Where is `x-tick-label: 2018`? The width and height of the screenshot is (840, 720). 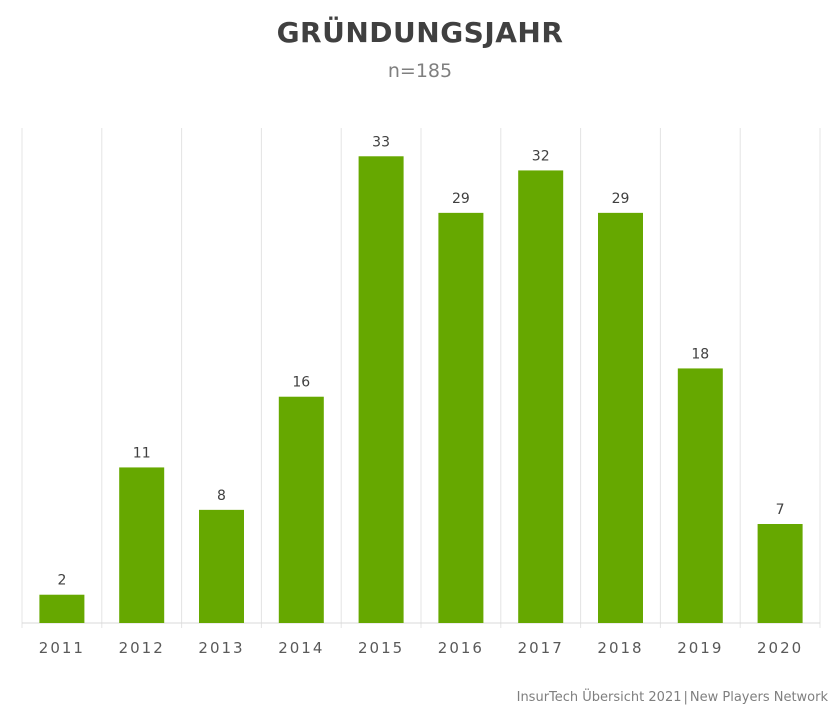 x-tick-label: 2018 is located at coordinates (620, 648).